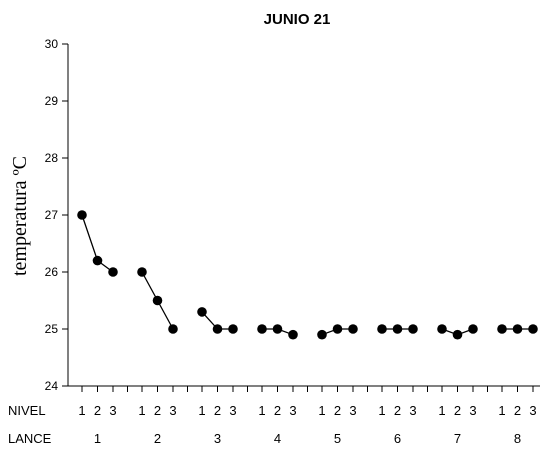 The height and width of the screenshot is (451, 544). What do you see at coordinates (397, 438) in the screenshot?
I see `lance-tick-label: 6` at bounding box center [397, 438].